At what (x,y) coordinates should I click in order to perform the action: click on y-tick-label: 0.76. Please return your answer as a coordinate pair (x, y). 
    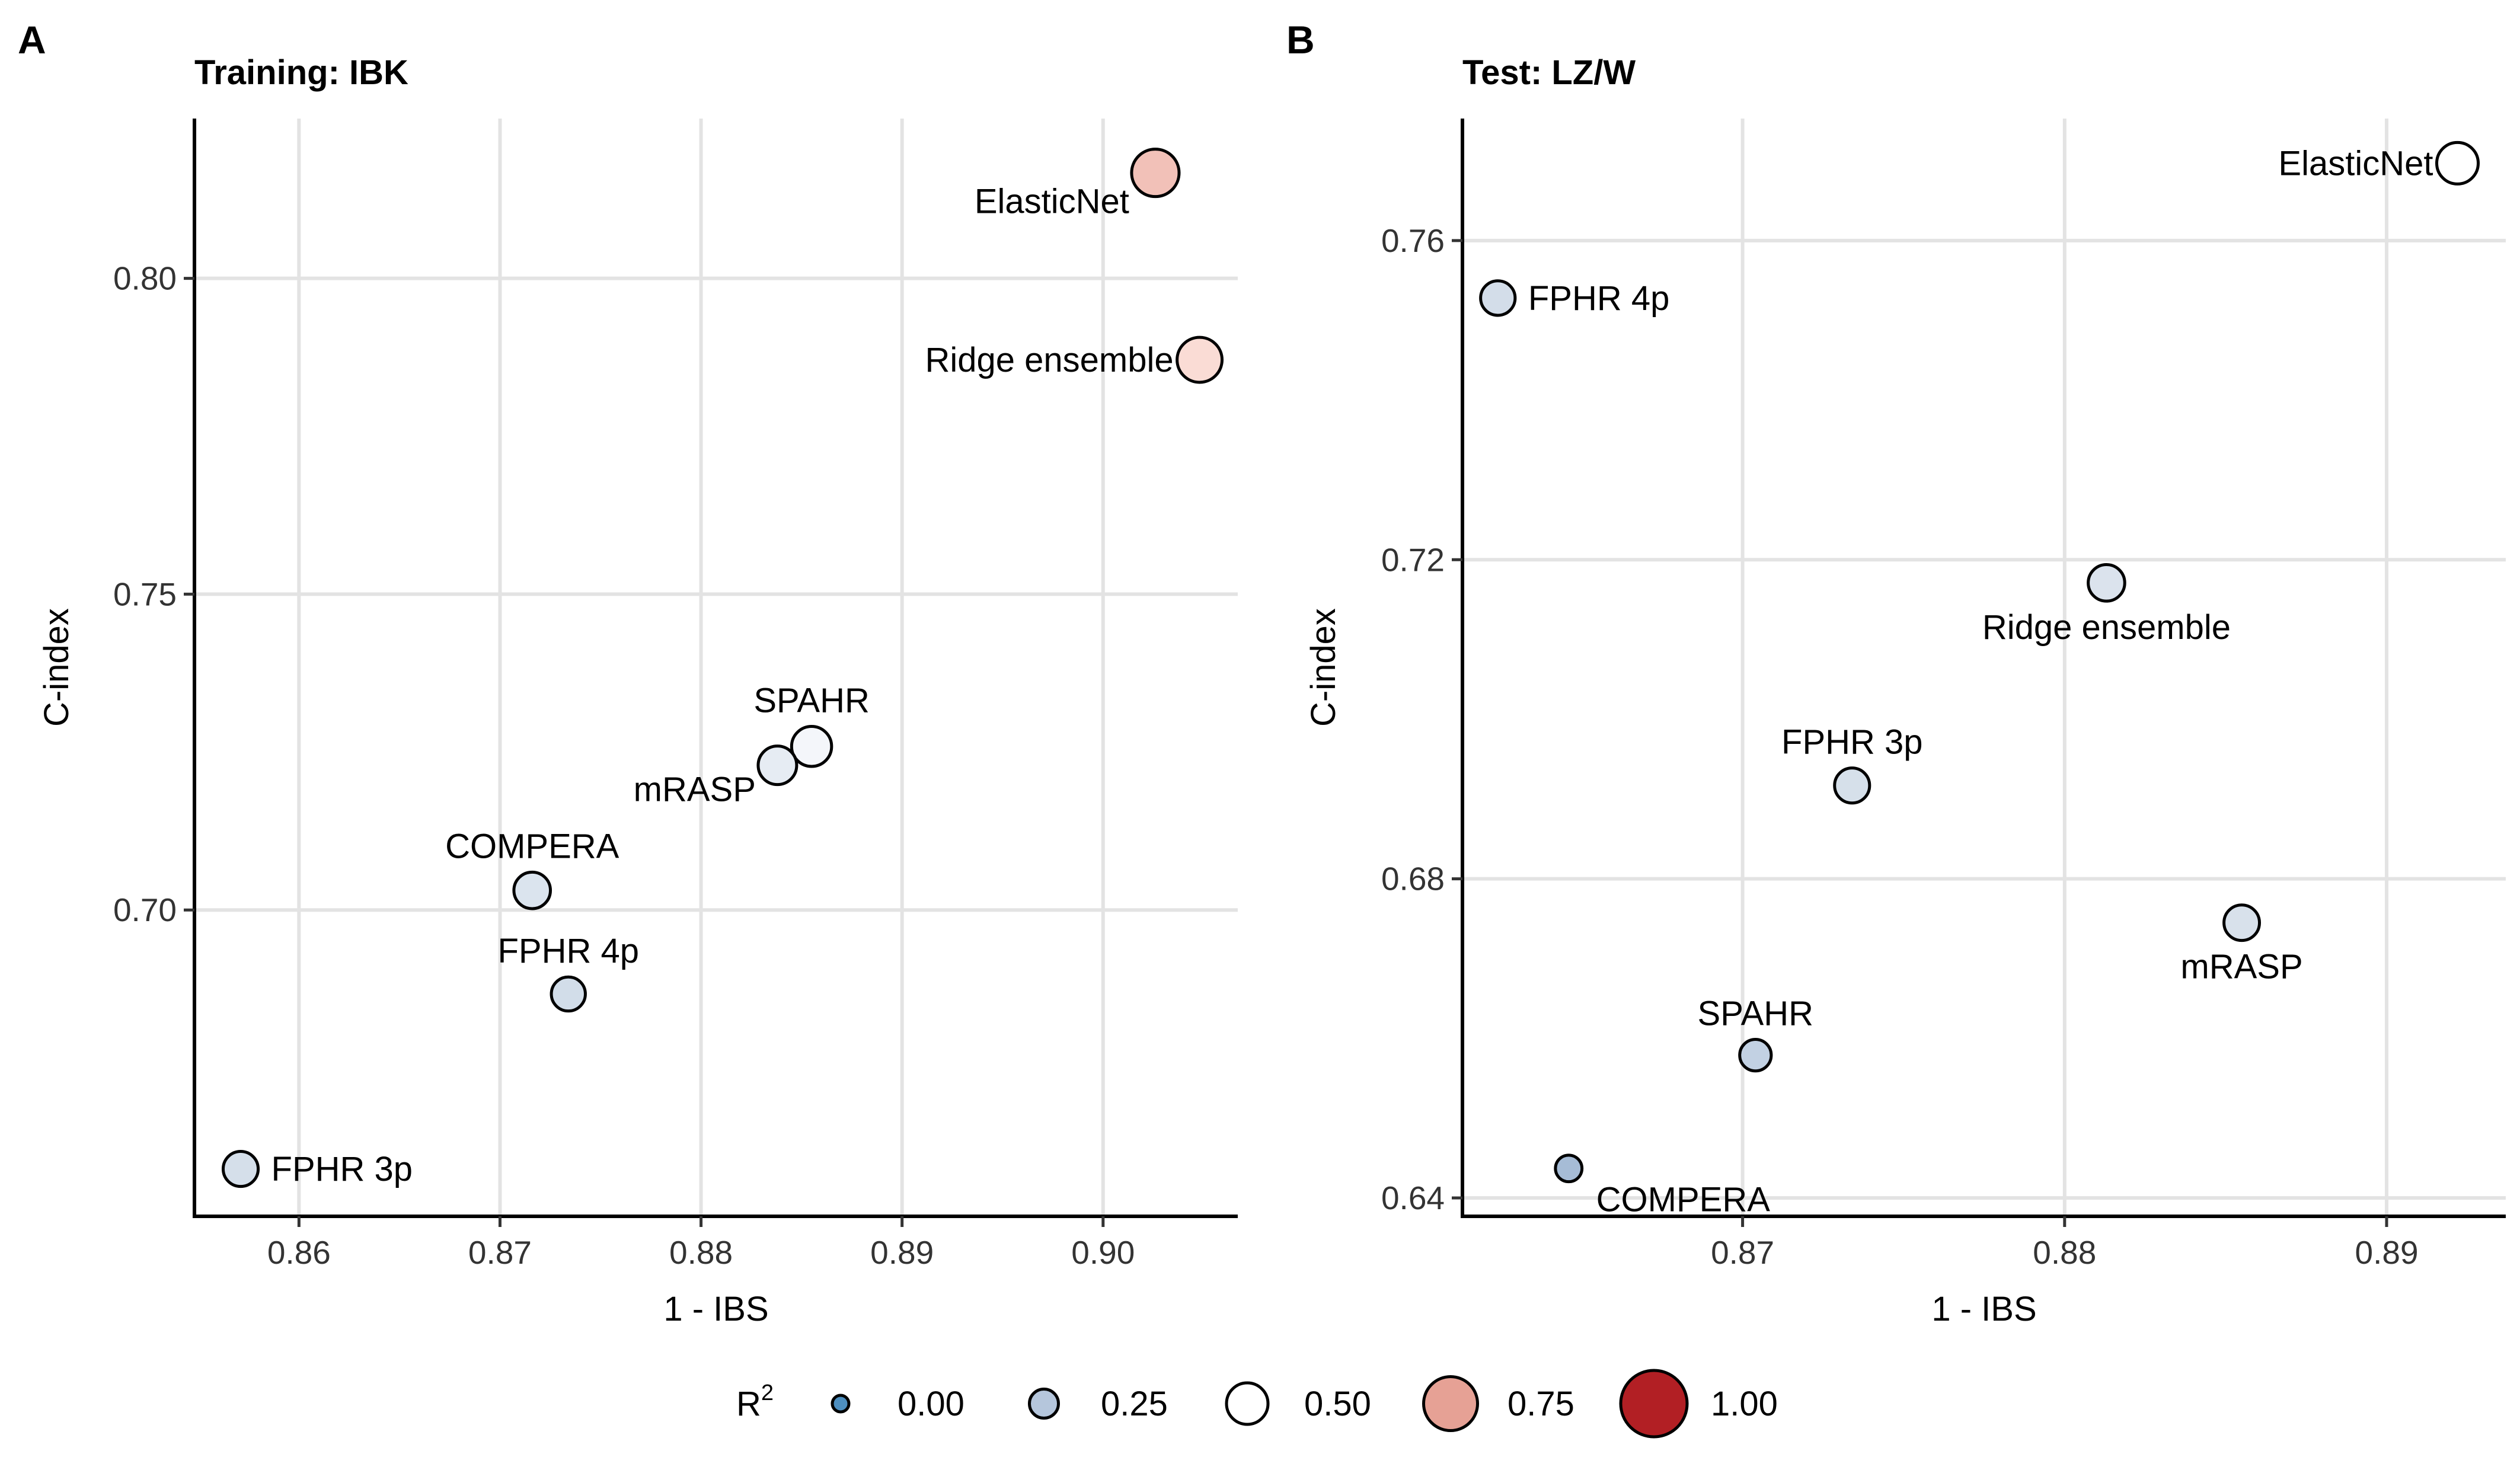
    Looking at the image, I should click on (1413, 240).